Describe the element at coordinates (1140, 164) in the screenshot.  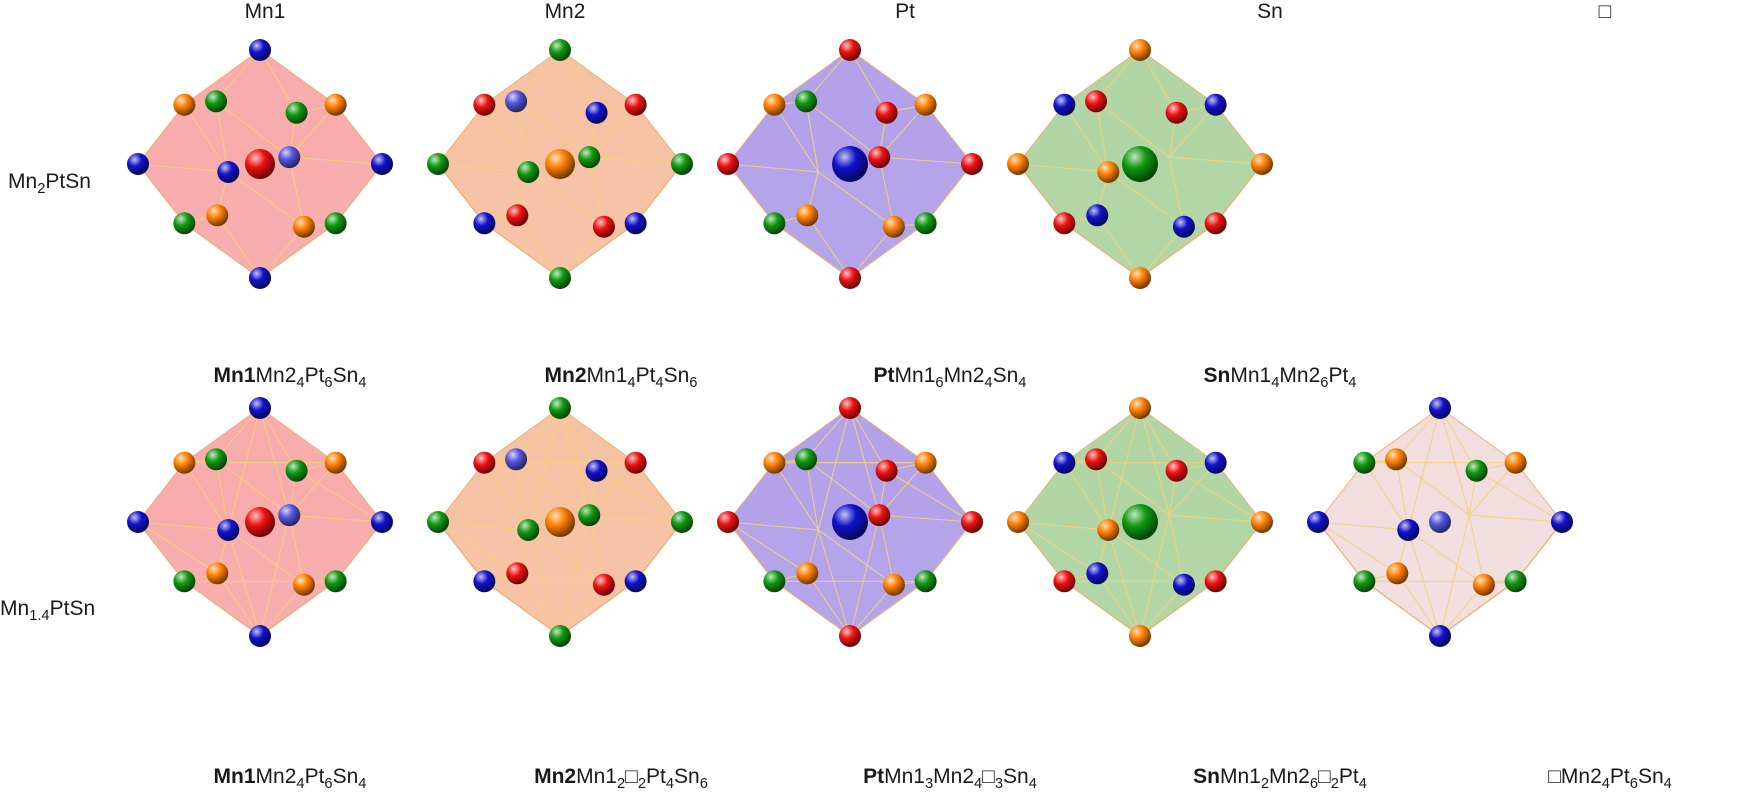
I see `central-atom-sn` at that location.